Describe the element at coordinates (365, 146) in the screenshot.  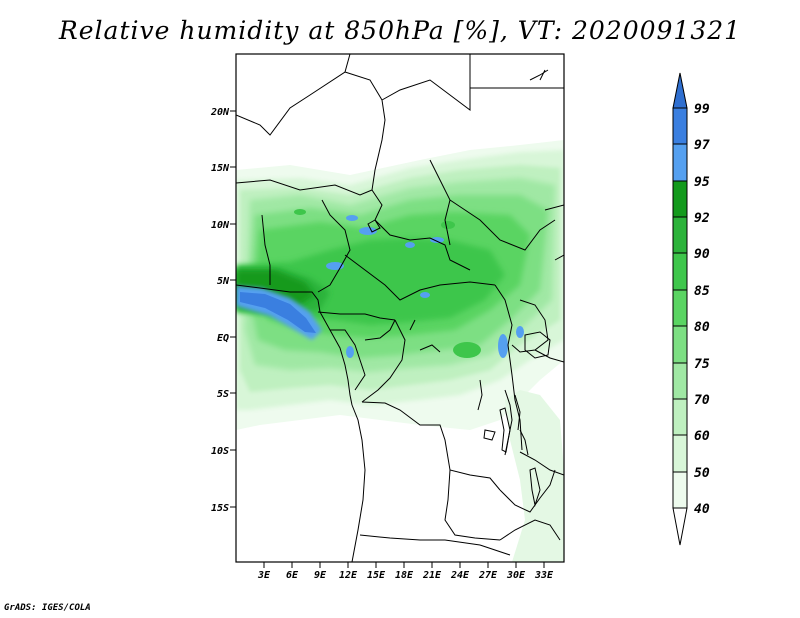
I see `border-niger-chad` at that location.